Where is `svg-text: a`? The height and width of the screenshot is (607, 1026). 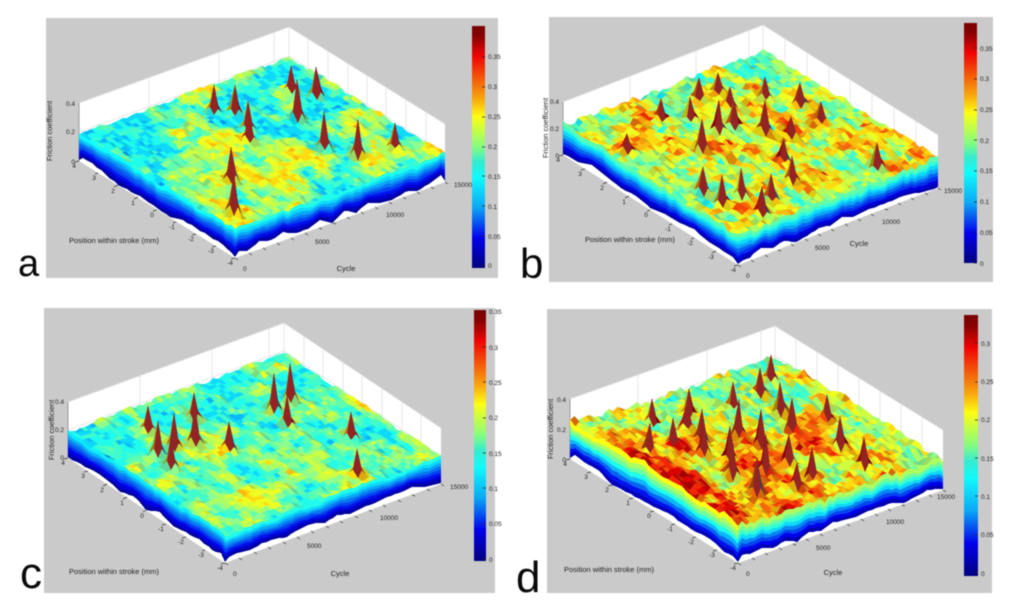
svg-text: a is located at coordinates (29, 264).